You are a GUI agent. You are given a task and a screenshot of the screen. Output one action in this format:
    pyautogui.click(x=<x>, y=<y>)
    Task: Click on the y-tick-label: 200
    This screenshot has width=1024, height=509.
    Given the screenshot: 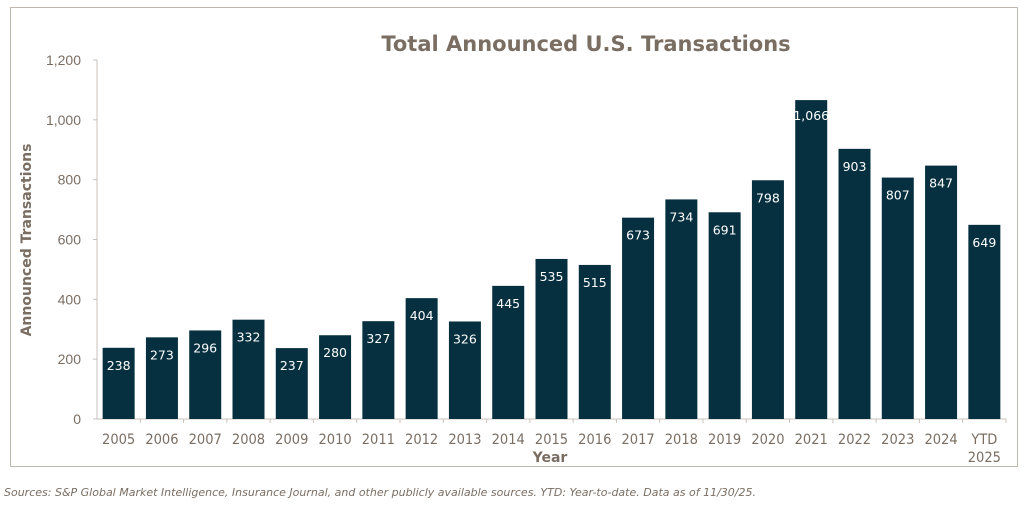 What is the action you would take?
    pyautogui.click(x=70, y=359)
    